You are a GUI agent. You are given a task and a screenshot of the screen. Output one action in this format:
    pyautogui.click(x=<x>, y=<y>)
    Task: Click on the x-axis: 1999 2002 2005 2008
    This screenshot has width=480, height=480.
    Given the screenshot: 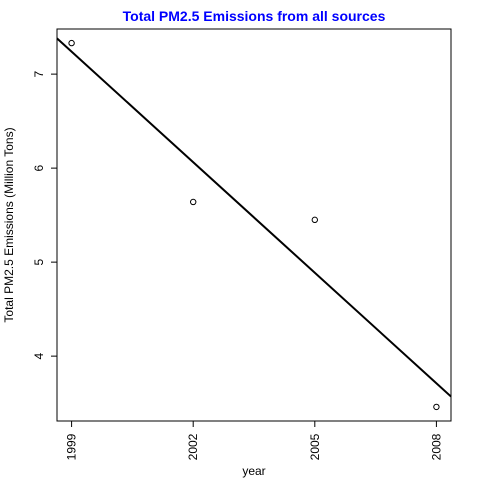 What is the action you would take?
    pyautogui.click(x=254, y=440)
    